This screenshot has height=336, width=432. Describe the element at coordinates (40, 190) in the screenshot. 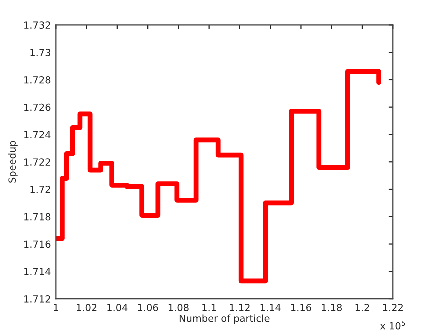

I see `y-tick-label: 1.72` at that location.